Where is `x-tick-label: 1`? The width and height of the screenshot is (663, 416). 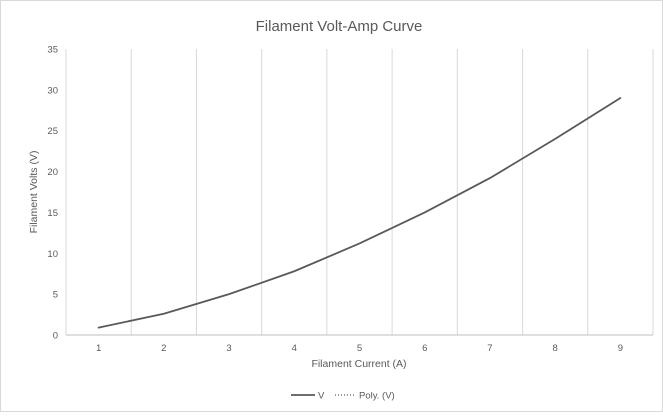 x-tick-label: 1 is located at coordinates (98, 348).